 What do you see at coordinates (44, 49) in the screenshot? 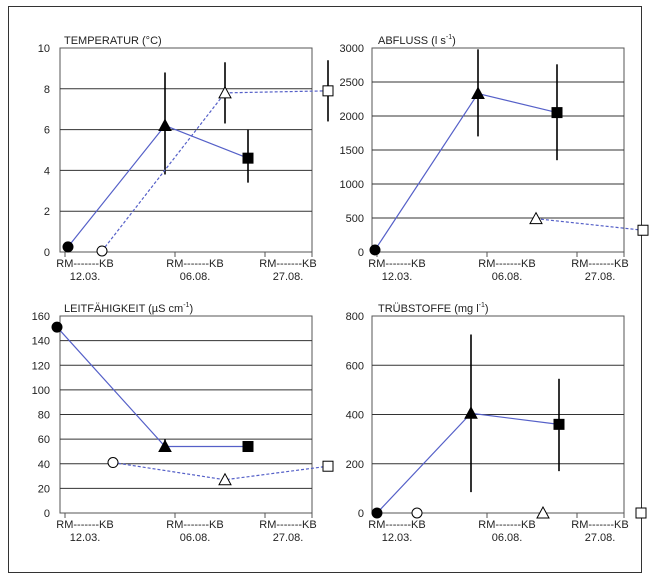
I see `y-tick-label: 10` at bounding box center [44, 49].